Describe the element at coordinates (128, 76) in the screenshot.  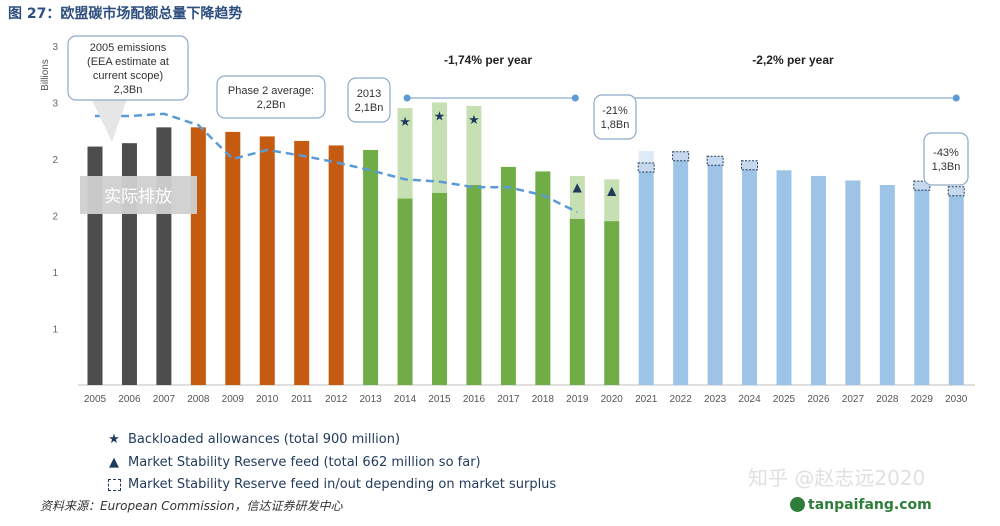
I see `annotation-text: current scope)` at that location.